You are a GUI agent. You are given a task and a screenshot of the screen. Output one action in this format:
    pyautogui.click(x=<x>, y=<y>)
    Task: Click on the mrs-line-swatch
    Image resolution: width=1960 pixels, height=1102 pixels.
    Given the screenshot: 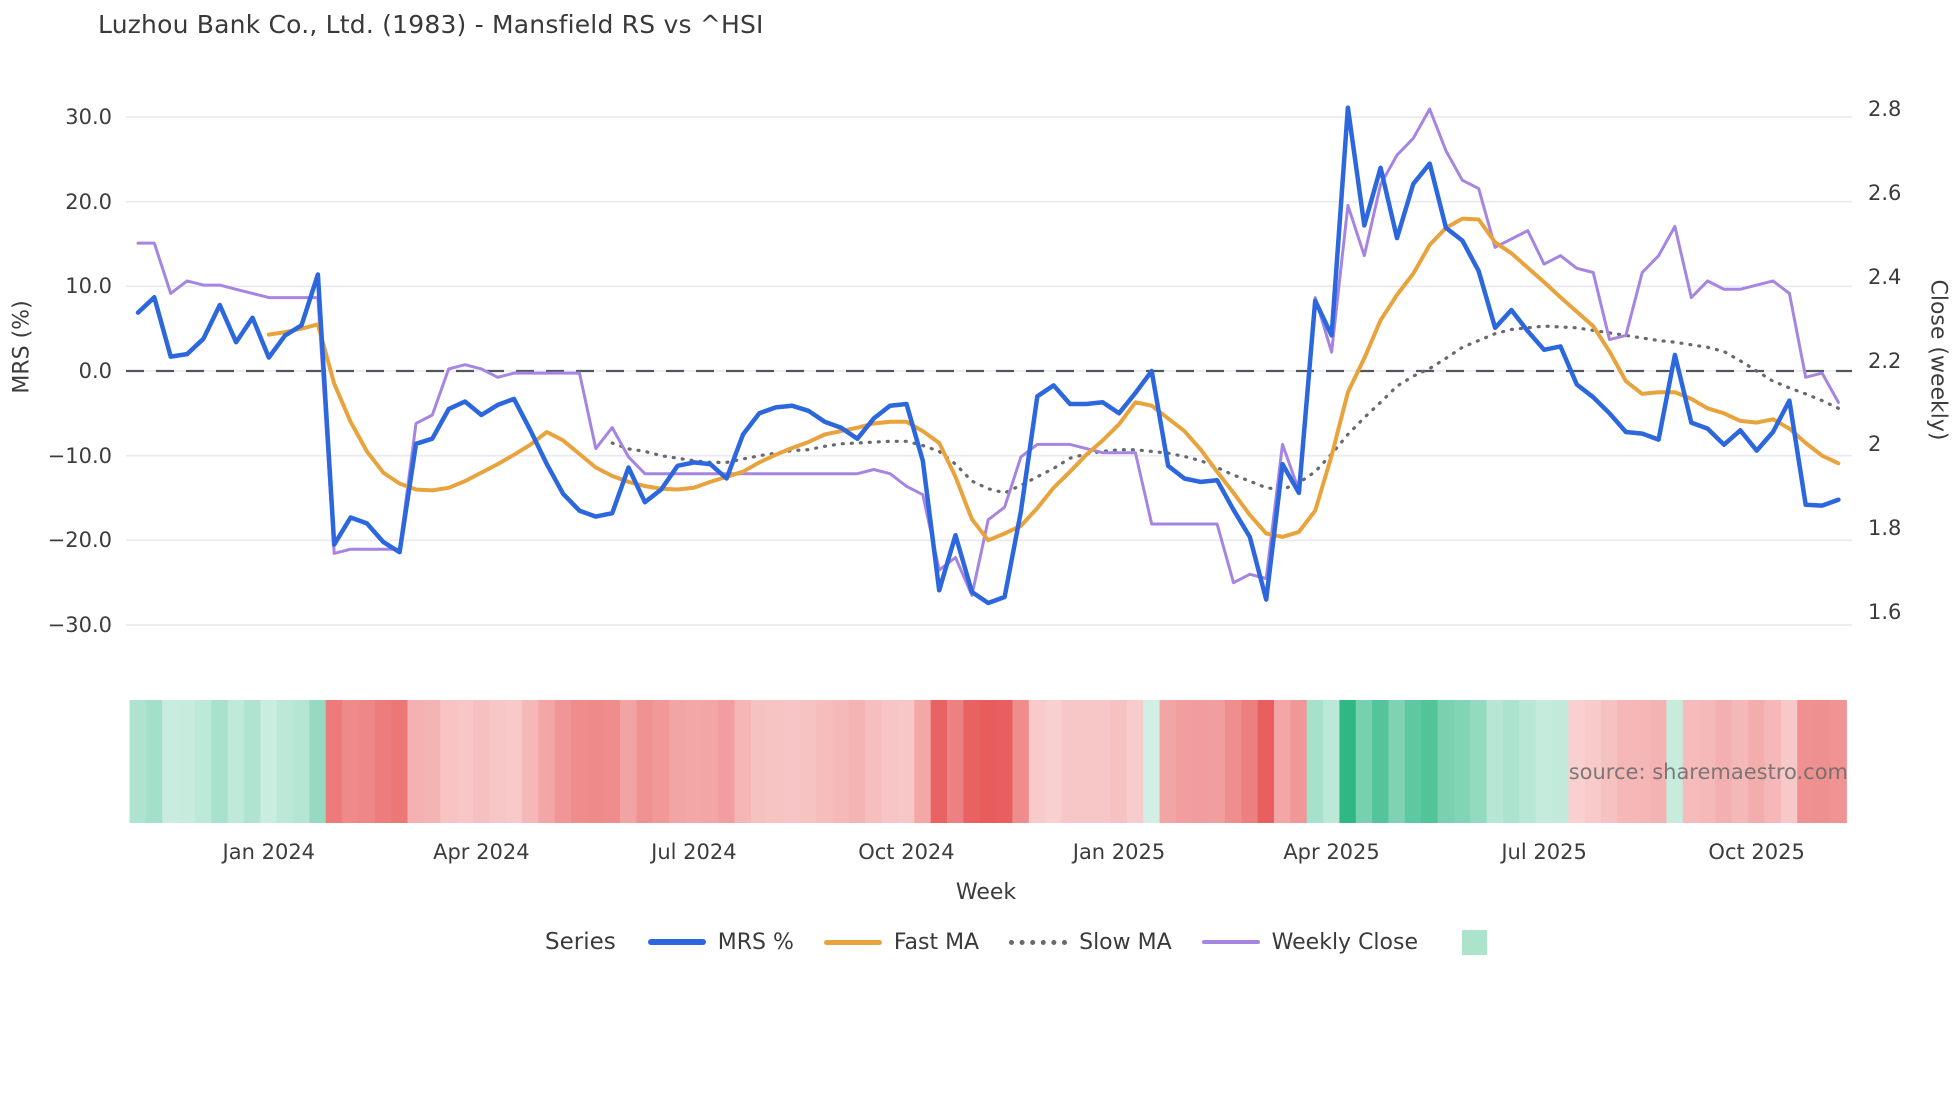 What is the action you would take?
    pyautogui.click(x=676, y=942)
    